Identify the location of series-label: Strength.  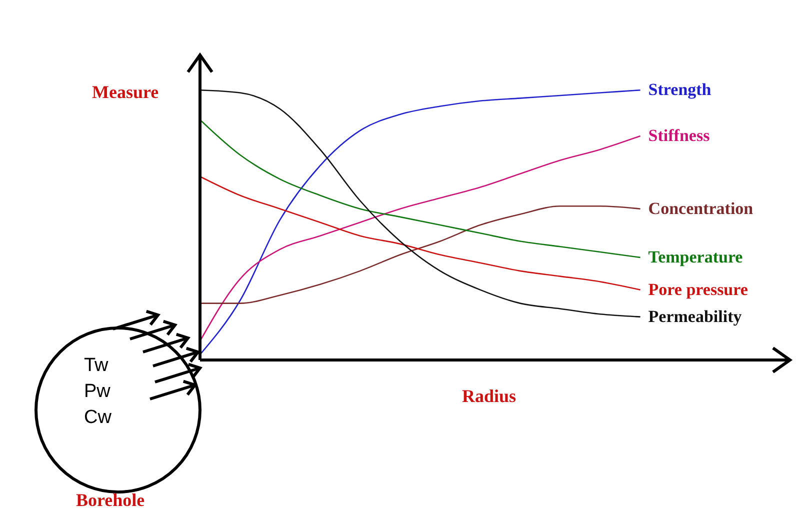
(680, 90).